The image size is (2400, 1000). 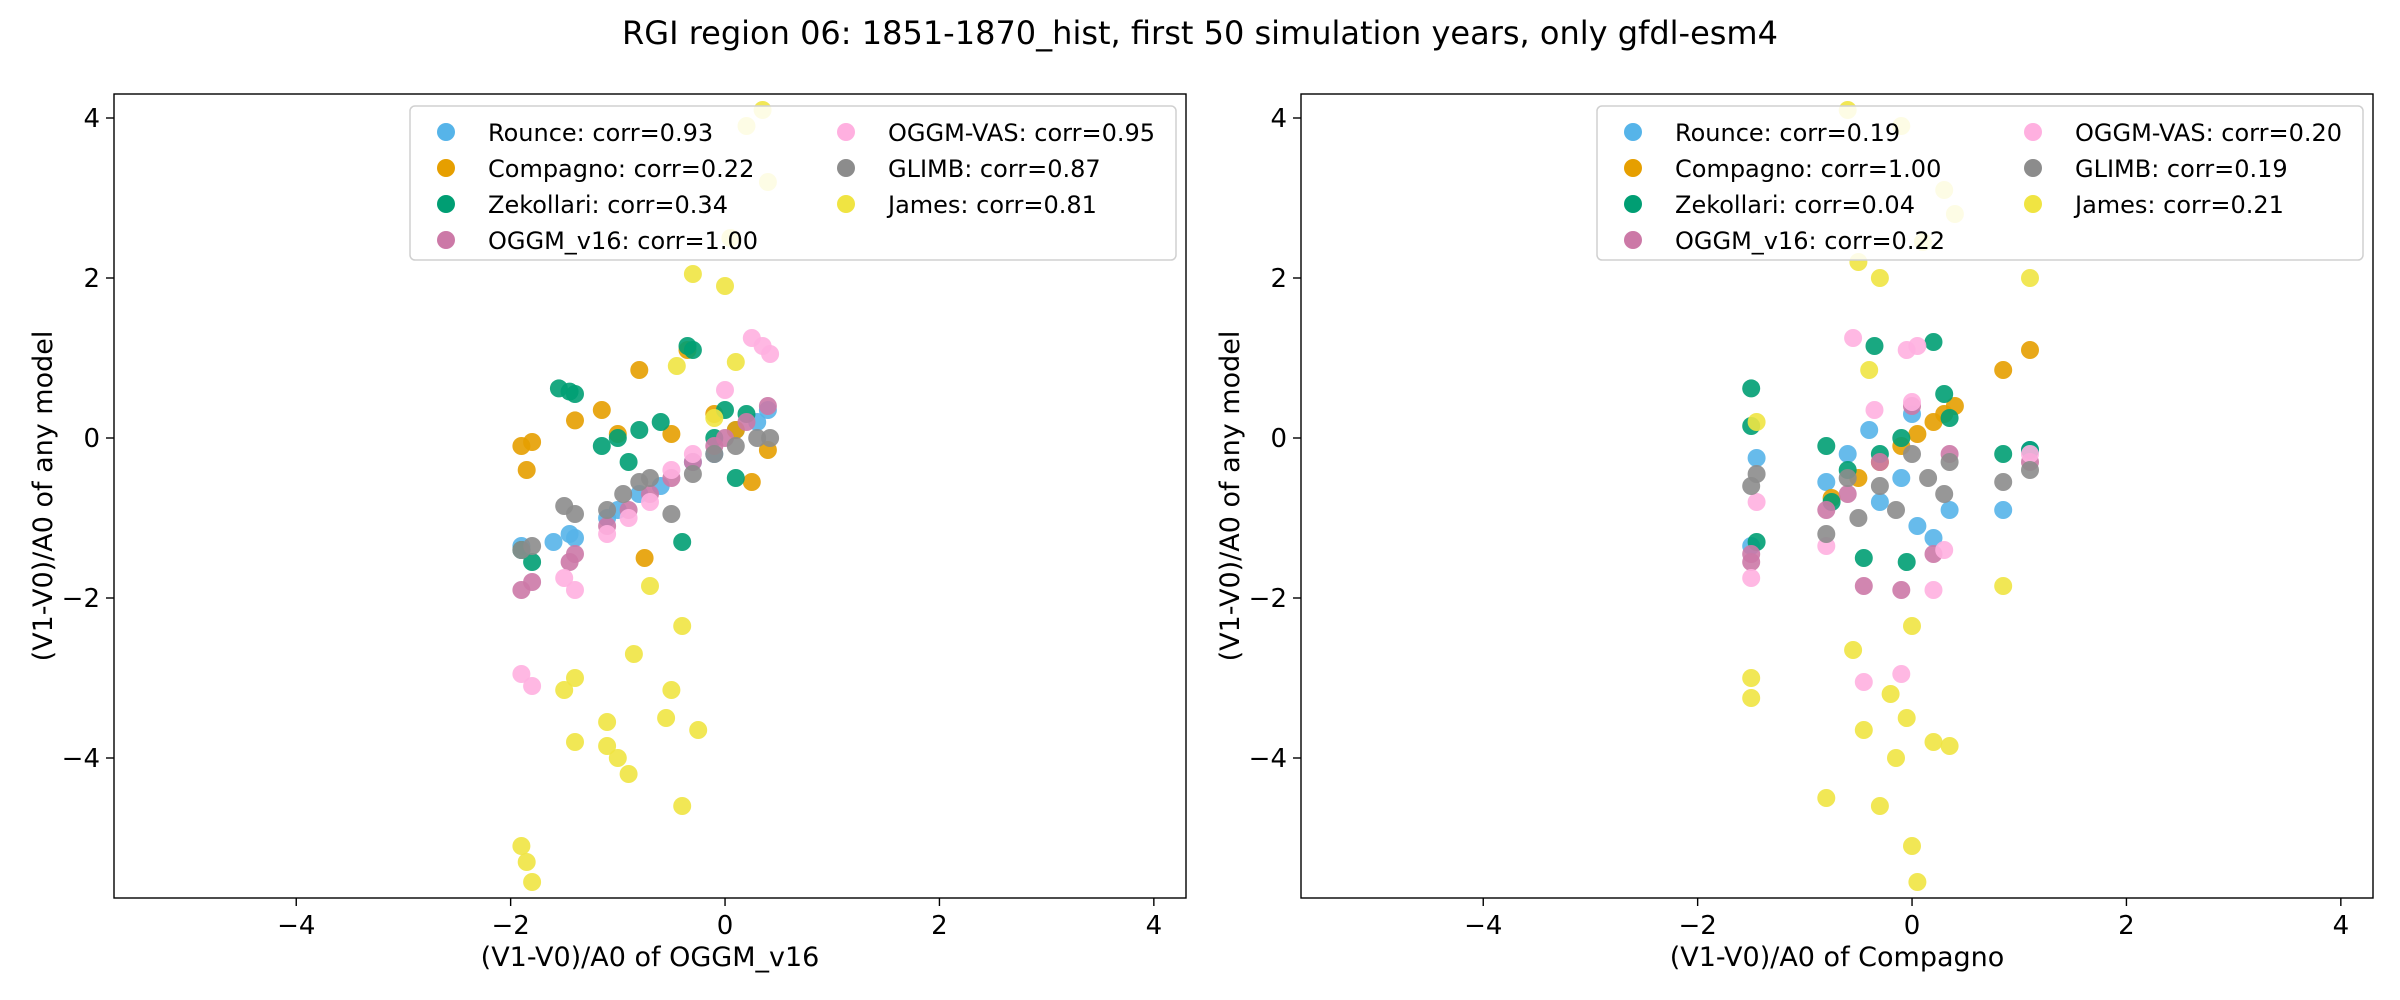 What do you see at coordinates (600, 133) in the screenshot?
I see `legend-entry: Rounce: corr=0.93` at bounding box center [600, 133].